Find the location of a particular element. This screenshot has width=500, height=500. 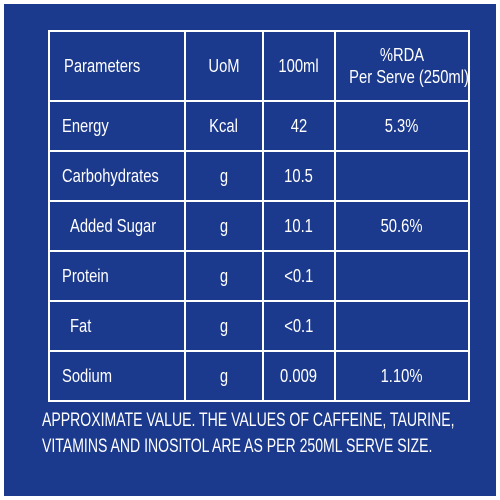

header-parameters: Parameters is located at coordinates (117, 66).